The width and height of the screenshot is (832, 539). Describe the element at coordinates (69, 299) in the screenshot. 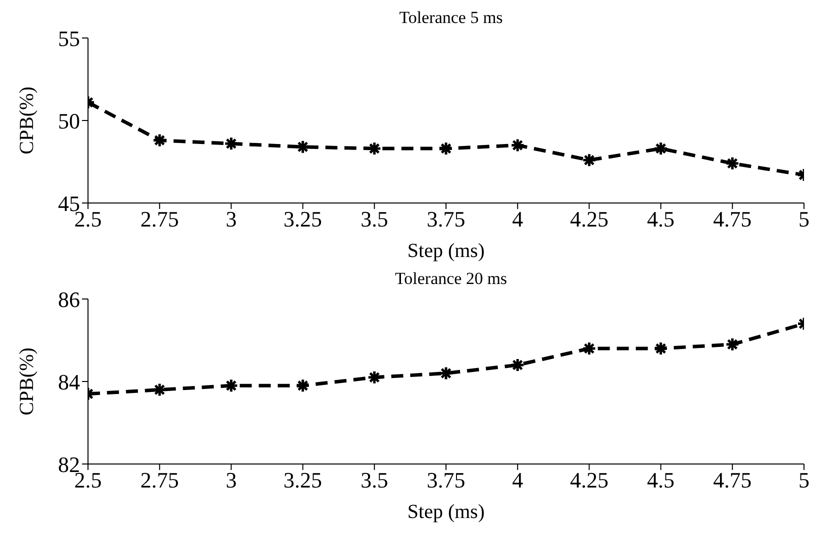

I see `y-tick-label: 86` at that location.